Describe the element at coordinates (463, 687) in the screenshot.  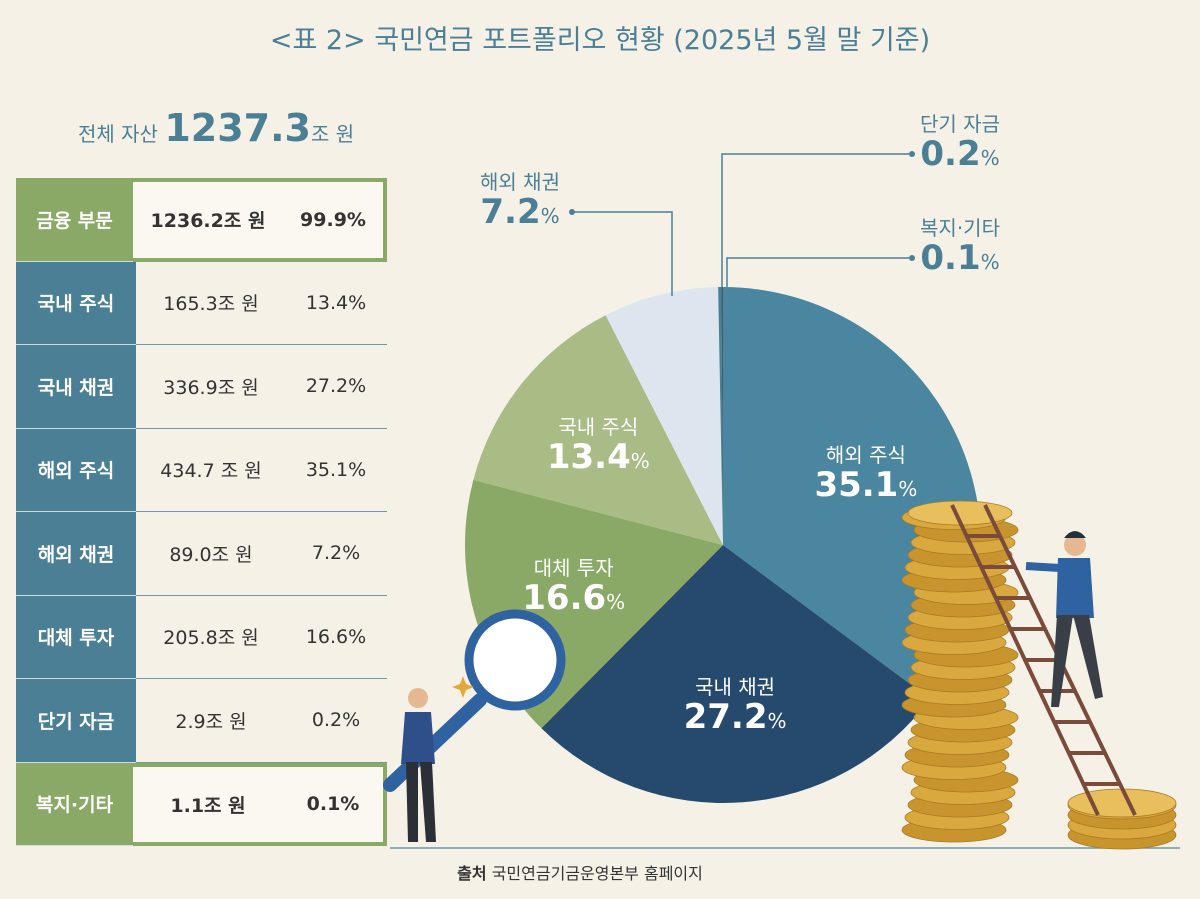
I see `sparkle-icon` at that location.